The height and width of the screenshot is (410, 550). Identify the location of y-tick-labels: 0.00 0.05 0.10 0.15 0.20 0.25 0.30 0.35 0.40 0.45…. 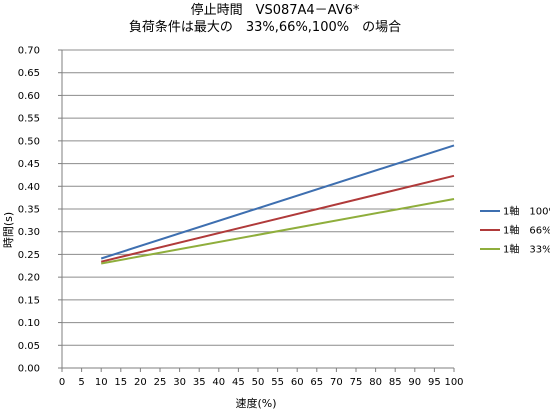
(29, 210).